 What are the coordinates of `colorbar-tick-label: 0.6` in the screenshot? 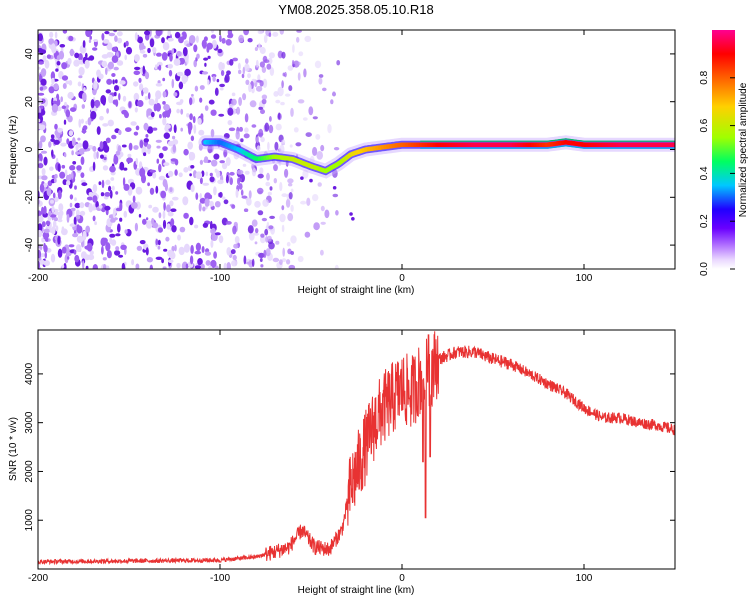 It's located at (704, 125).